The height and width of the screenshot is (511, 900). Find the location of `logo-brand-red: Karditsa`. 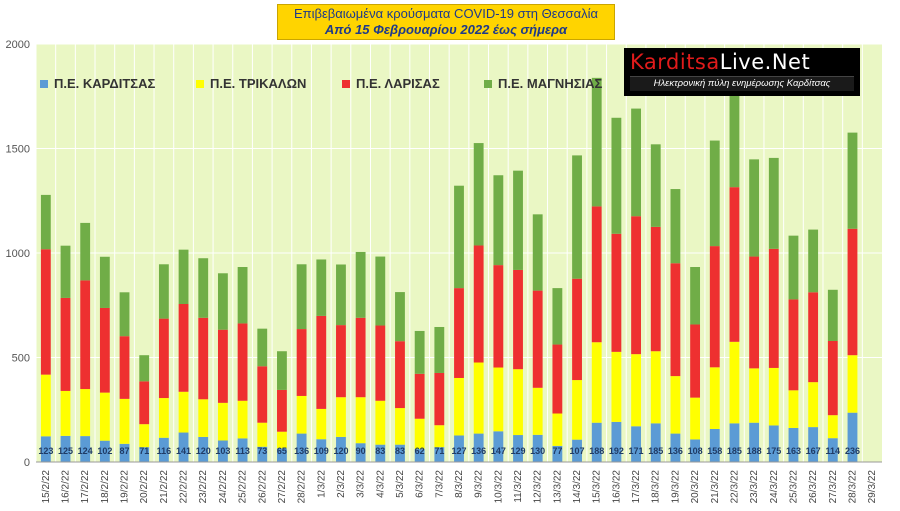

logo-brand-red: Karditsa is located at coordinates (675, 62).